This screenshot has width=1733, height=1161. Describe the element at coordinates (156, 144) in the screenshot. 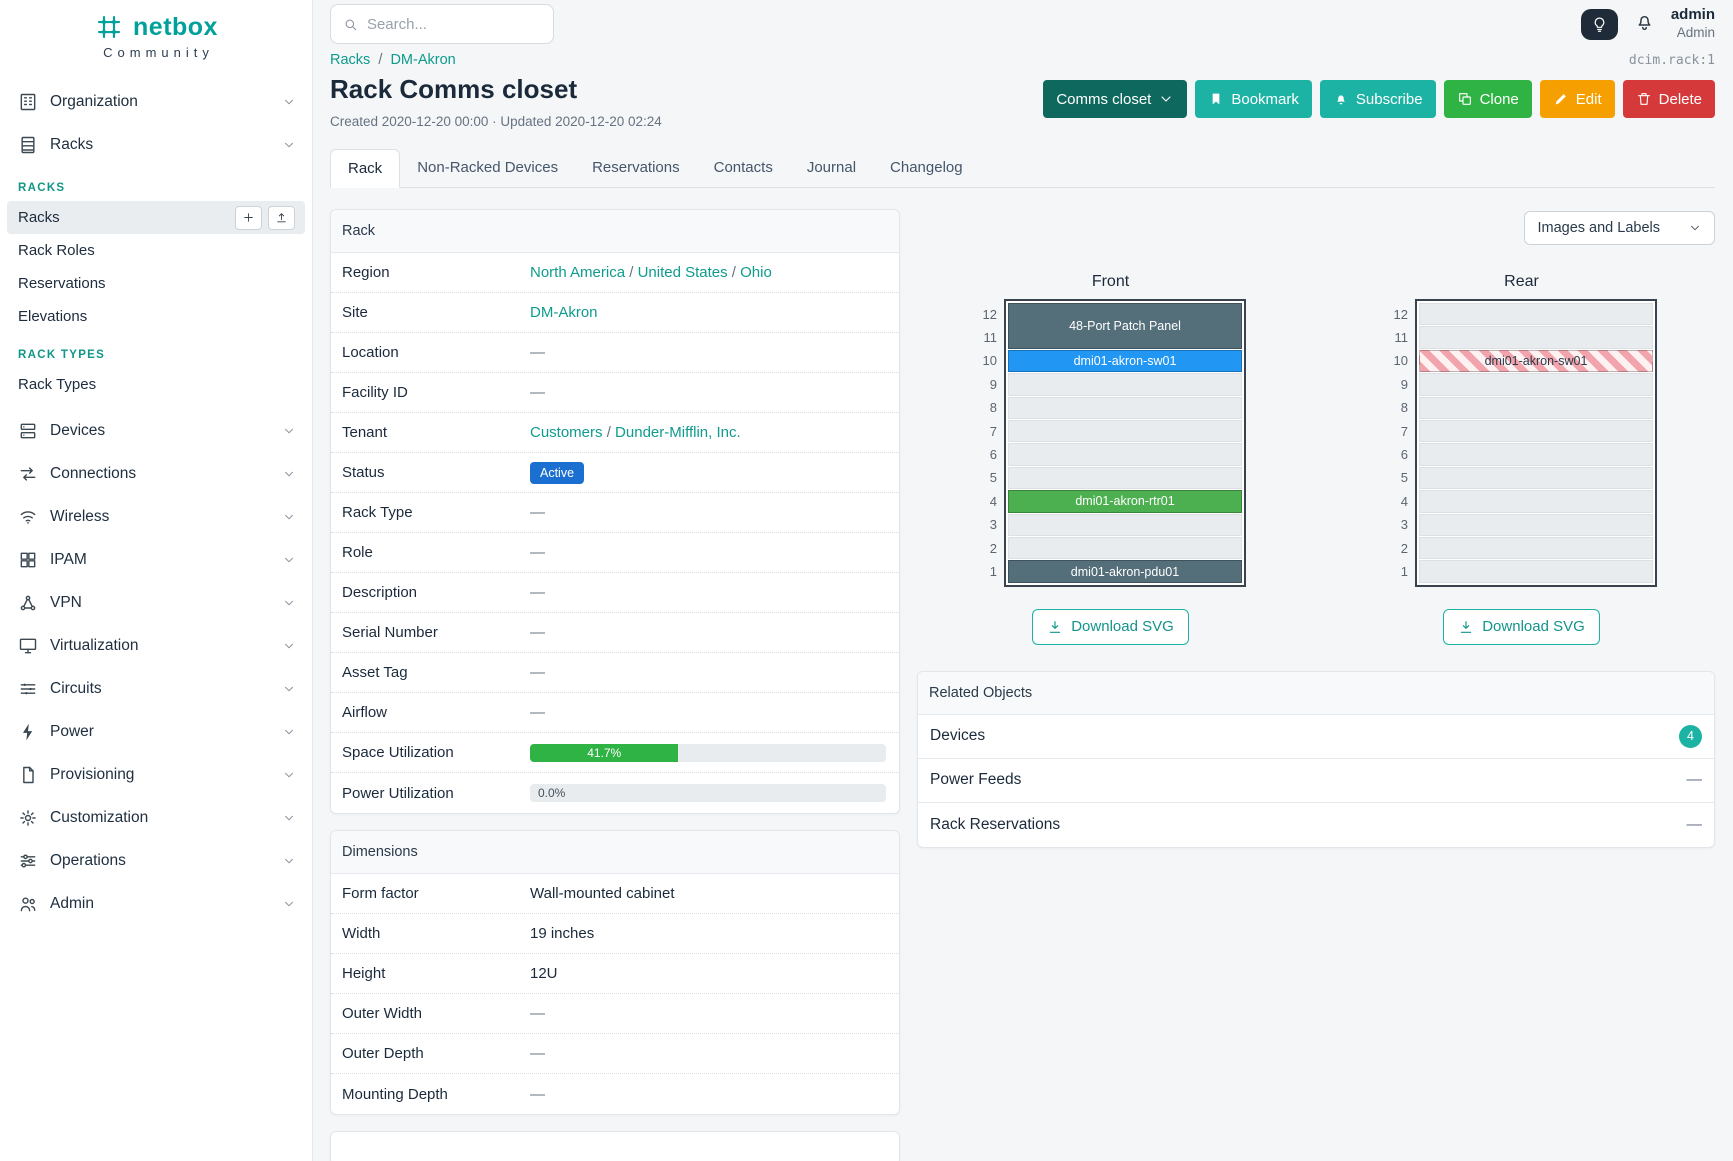

I see `sidebar-item-racks: Racks` at that location.